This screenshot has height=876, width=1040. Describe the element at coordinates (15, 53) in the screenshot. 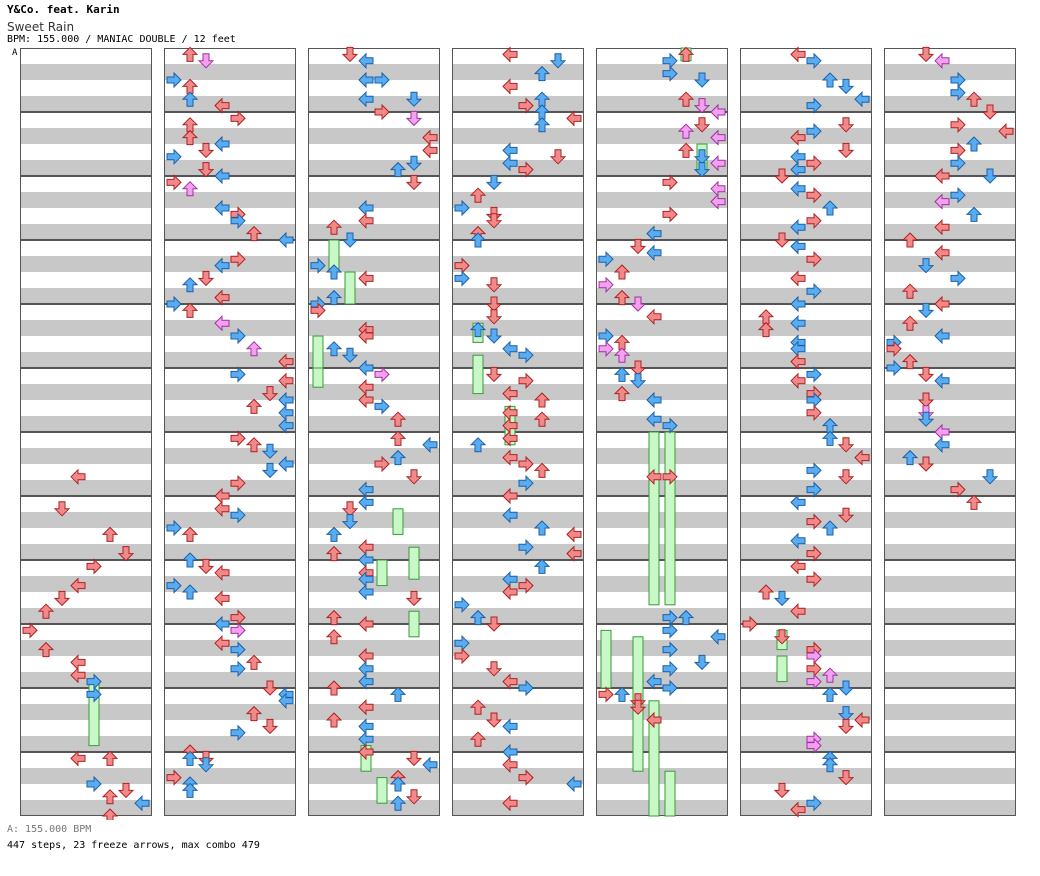

I see `bpm-marker: A` at that location.